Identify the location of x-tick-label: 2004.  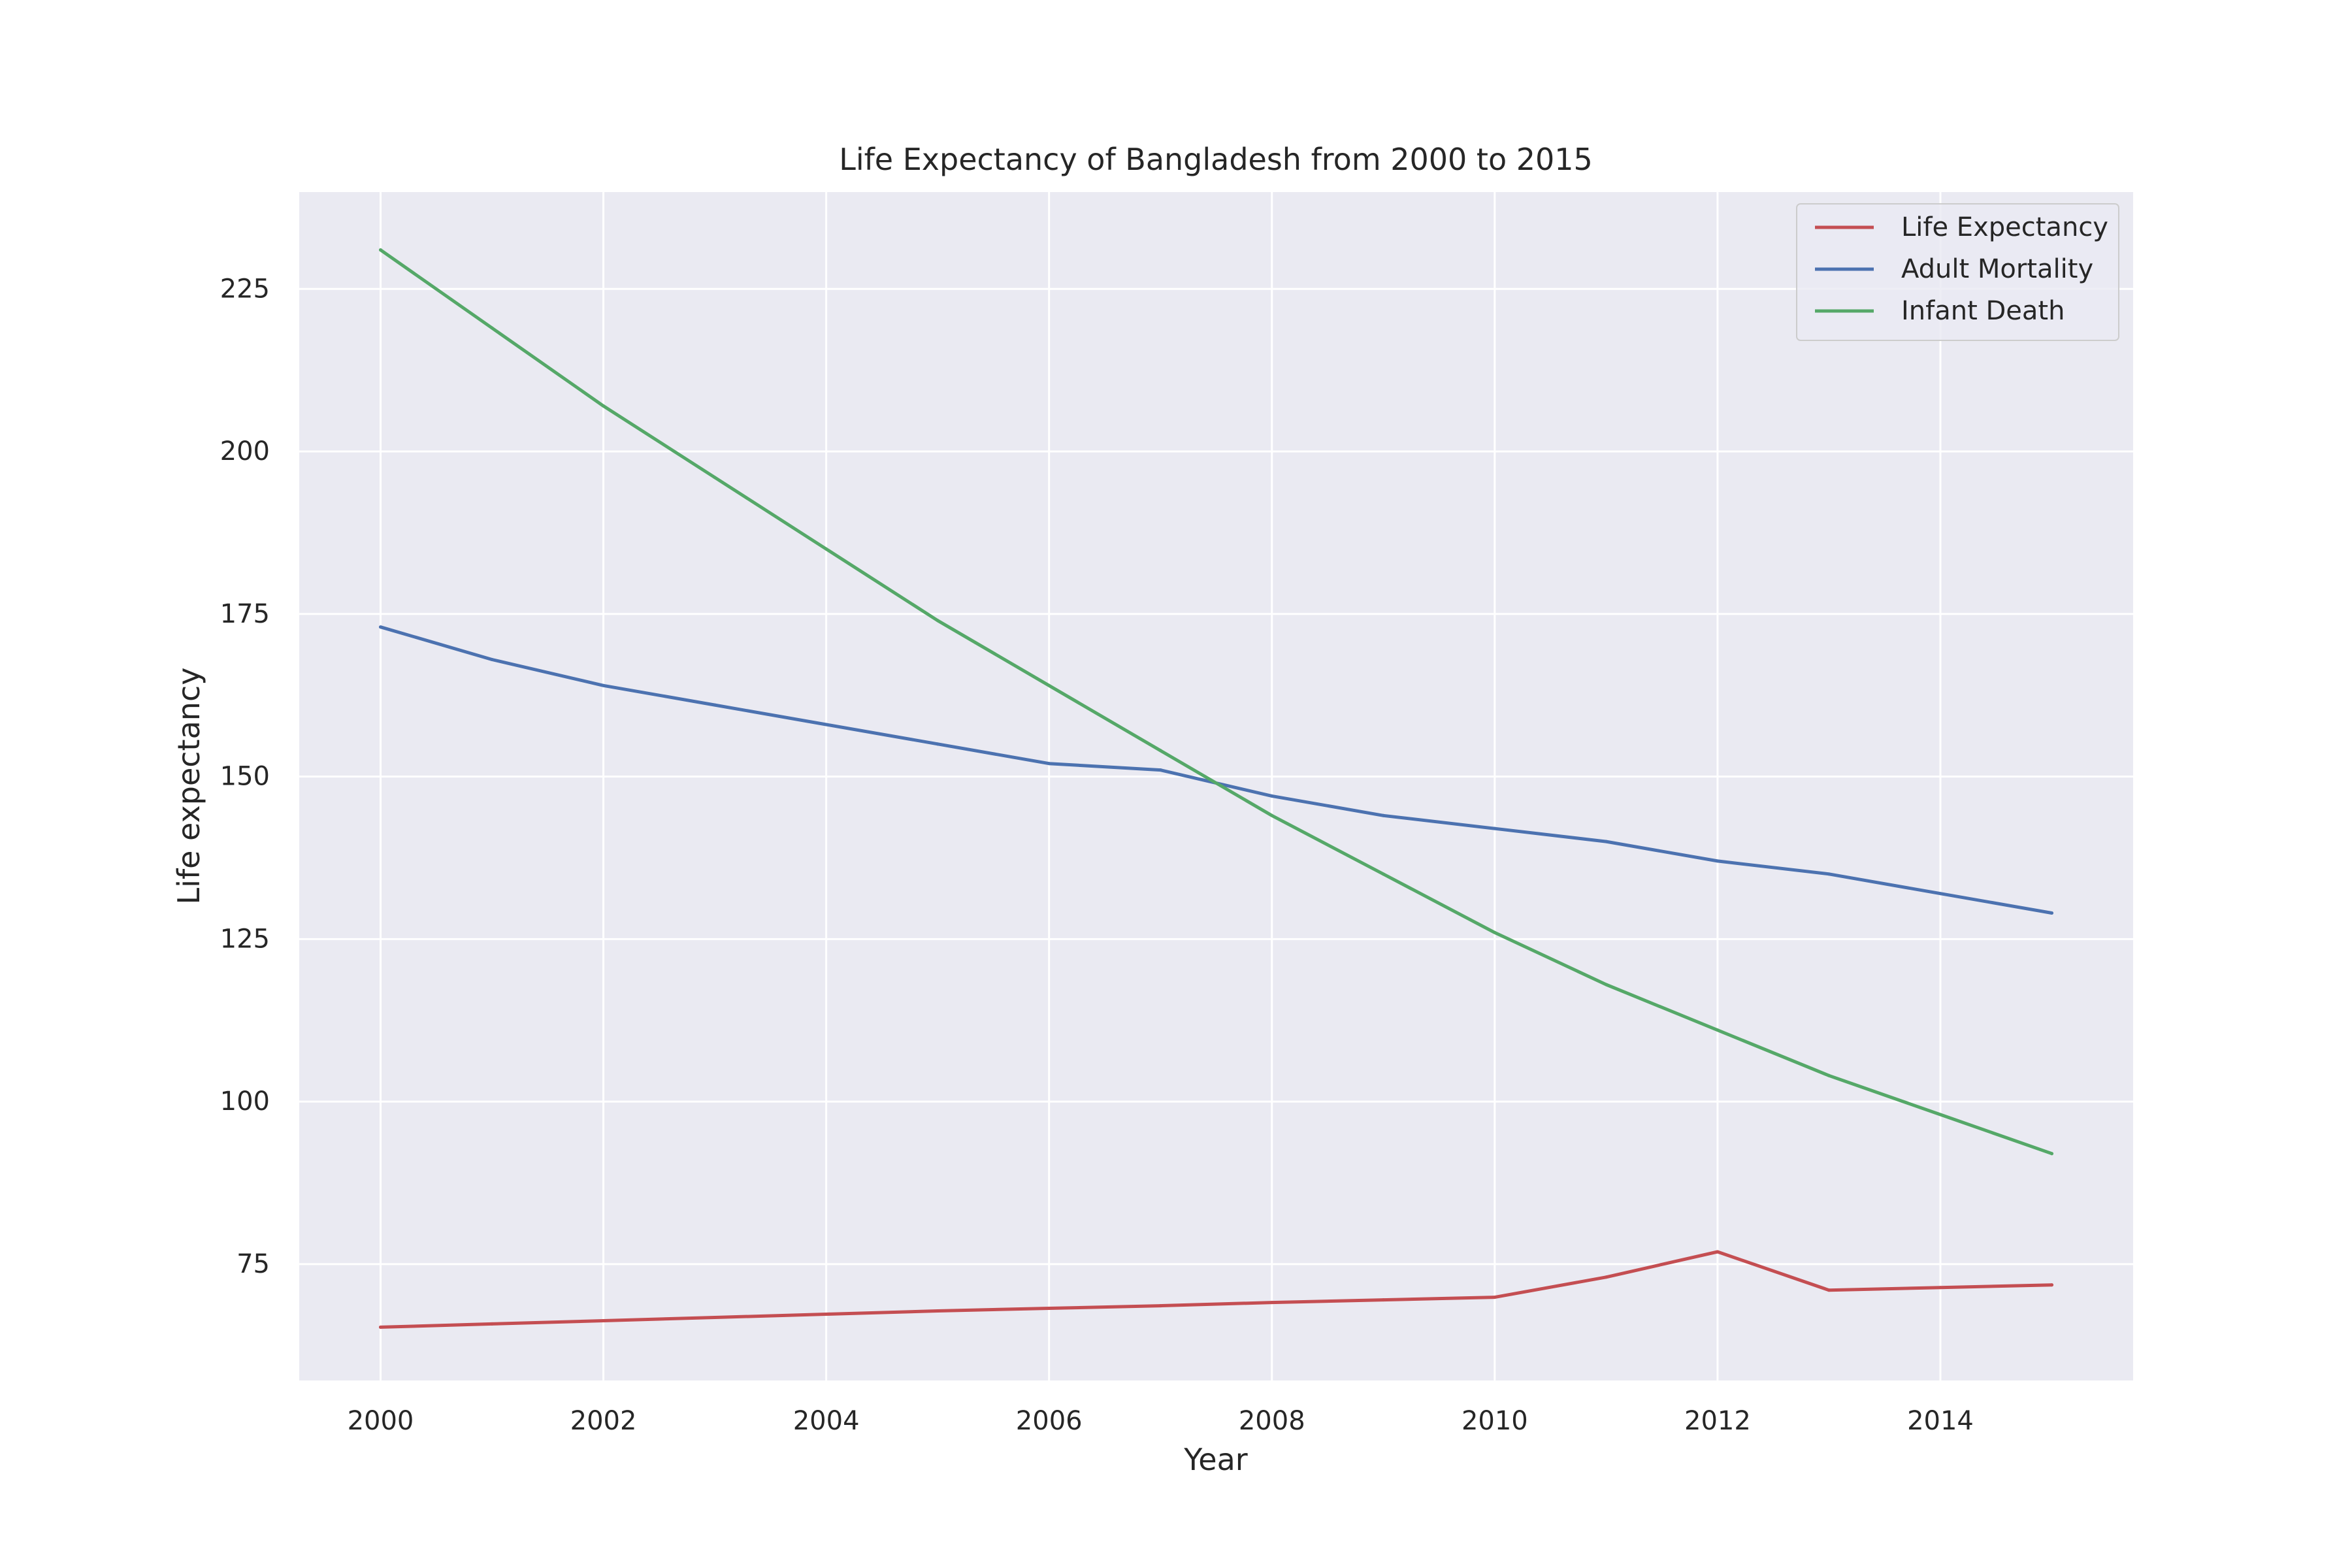
(826, 1421).